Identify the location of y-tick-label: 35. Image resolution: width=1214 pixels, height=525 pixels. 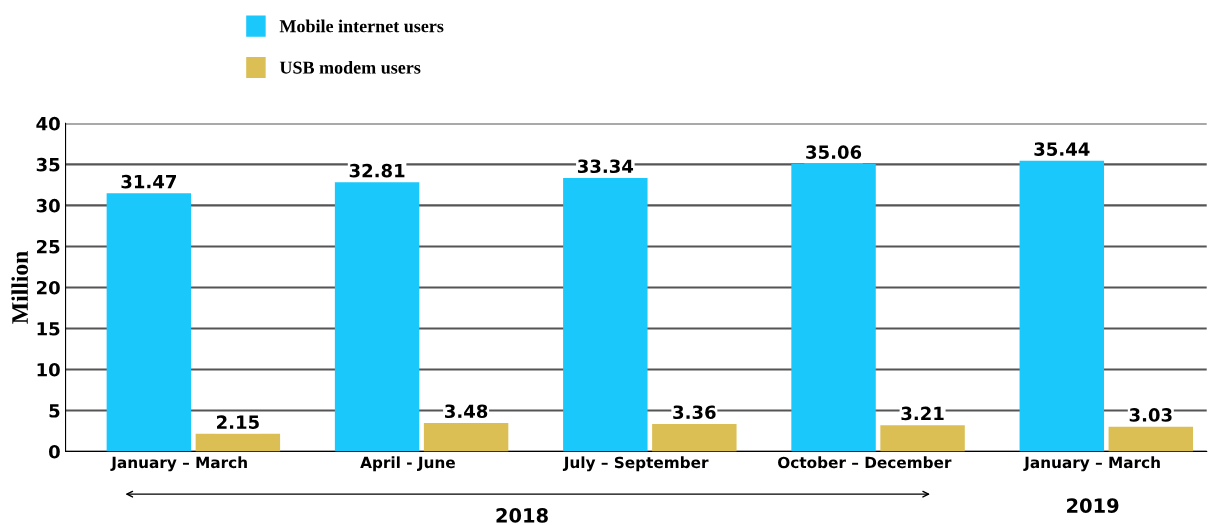
(48, 164).